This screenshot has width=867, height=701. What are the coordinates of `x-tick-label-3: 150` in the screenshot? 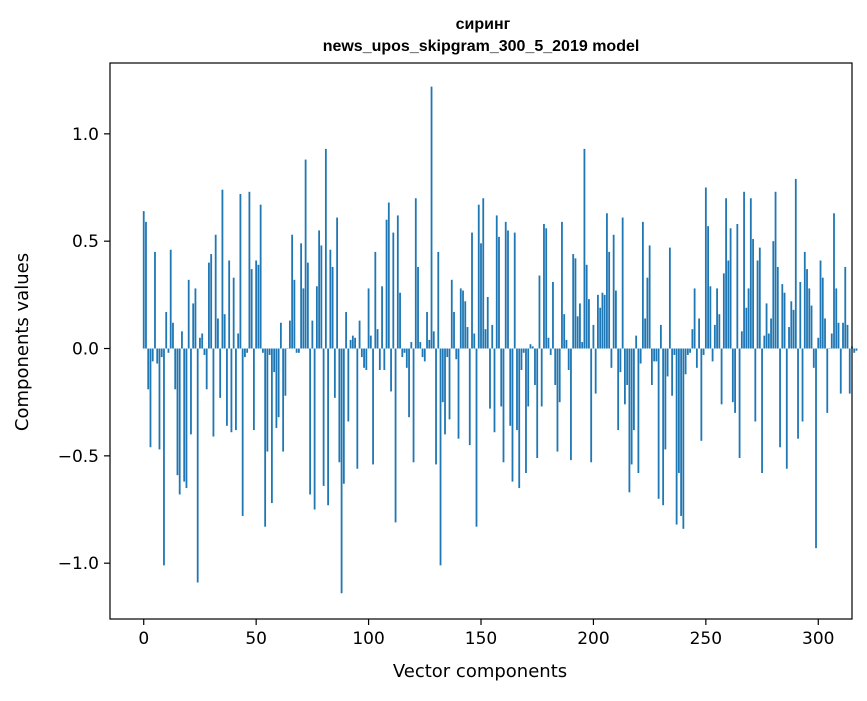 It's located at (481, 639).